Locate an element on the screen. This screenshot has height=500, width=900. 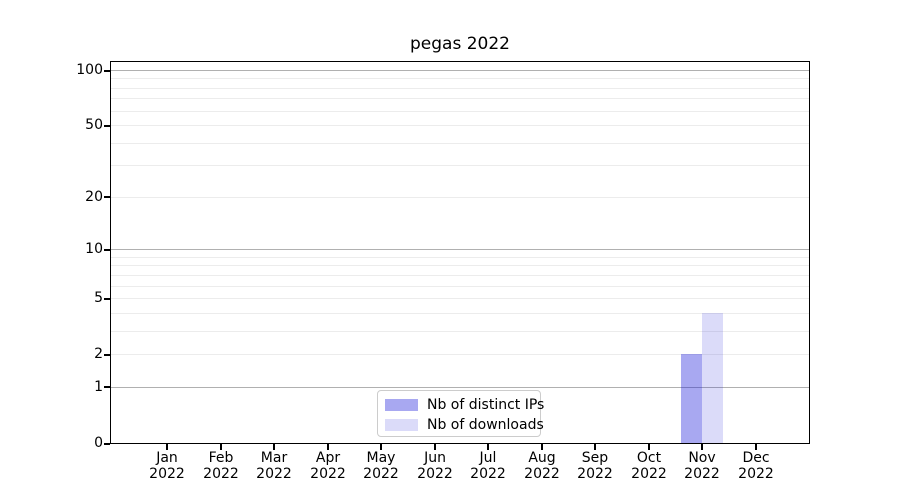
x-tick-label: Mar 2022 is located at coordinates (274, 466).